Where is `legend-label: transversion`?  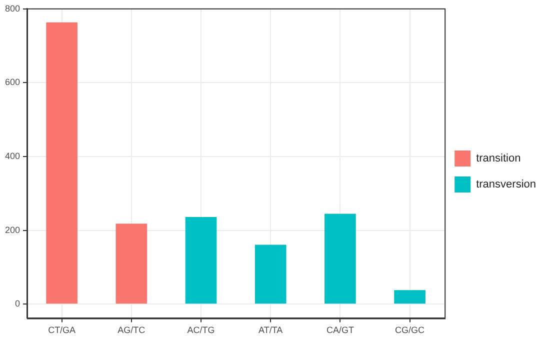
legend-label: transversion is located at coordinates (506, 184).